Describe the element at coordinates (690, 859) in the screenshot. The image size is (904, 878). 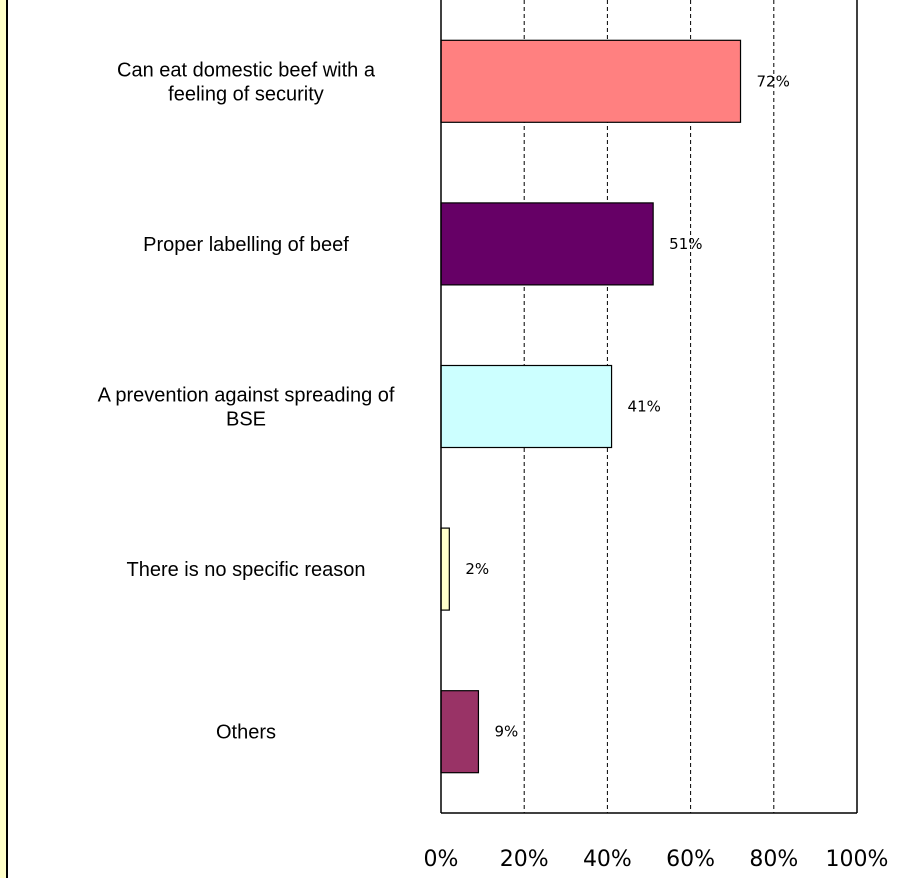
I see `x-tick-label: 60%` at that location.